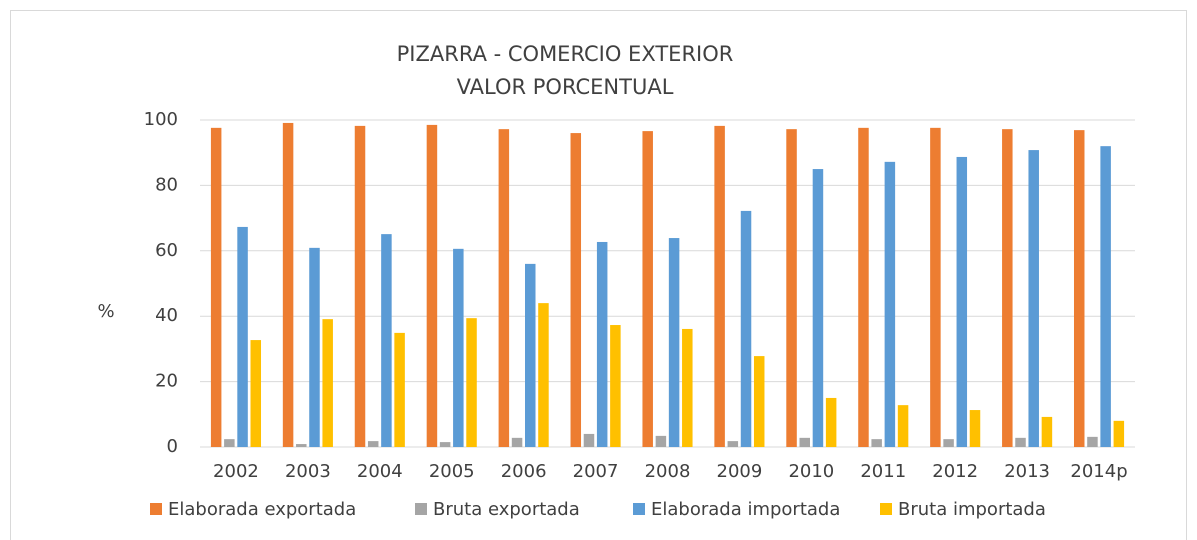  Describe the element at coordinates (565, 87) in the screenshot. I see `chart-subtitle: VALOR PORCENTUAL` at that location.